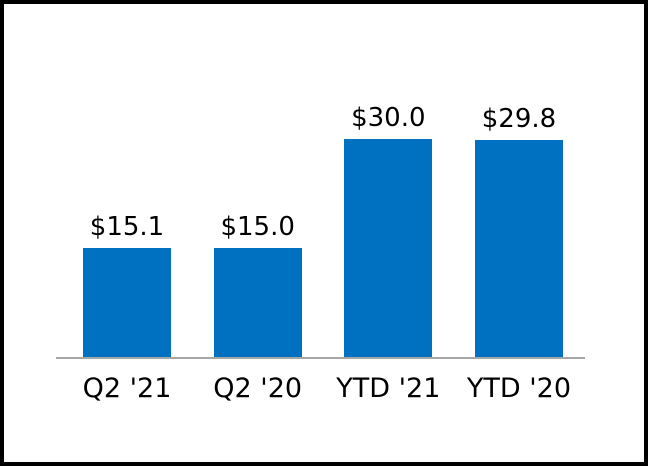 The height and width of the screenshot is (466, 648). Describe the element at coordinates (388, 388) in the screenshot. I see `x-axis-category-label: YTD '21` at that location.